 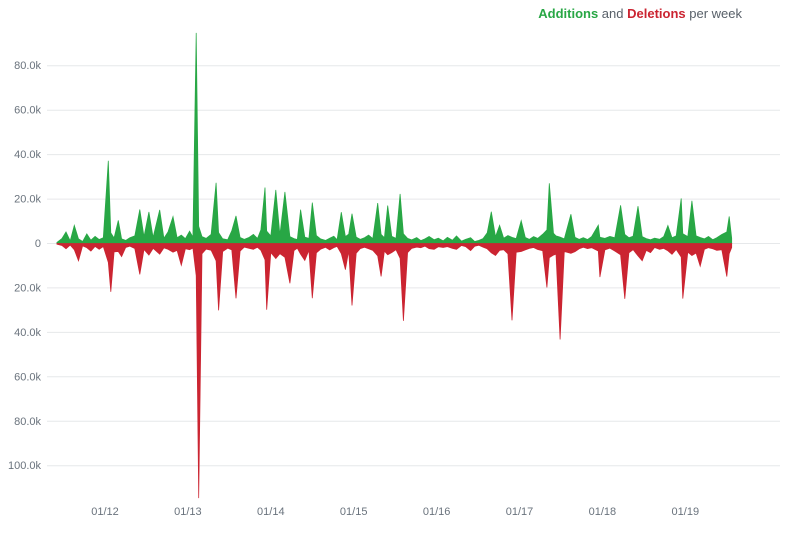 What do you see at coordinates (656, 13) in the screenshot?
I see `legend-deletions-label: Deletions` at bounding box center [656, 13].